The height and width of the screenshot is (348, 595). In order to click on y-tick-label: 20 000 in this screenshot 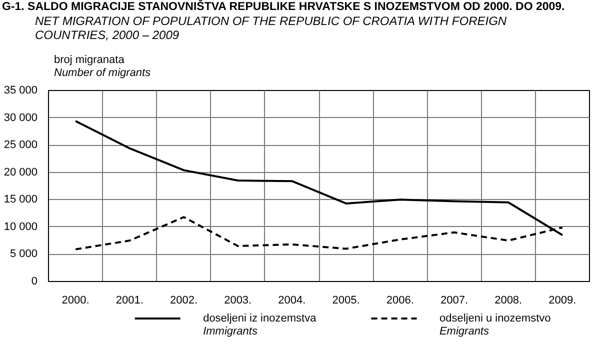, I will do `click(21, 172)`.